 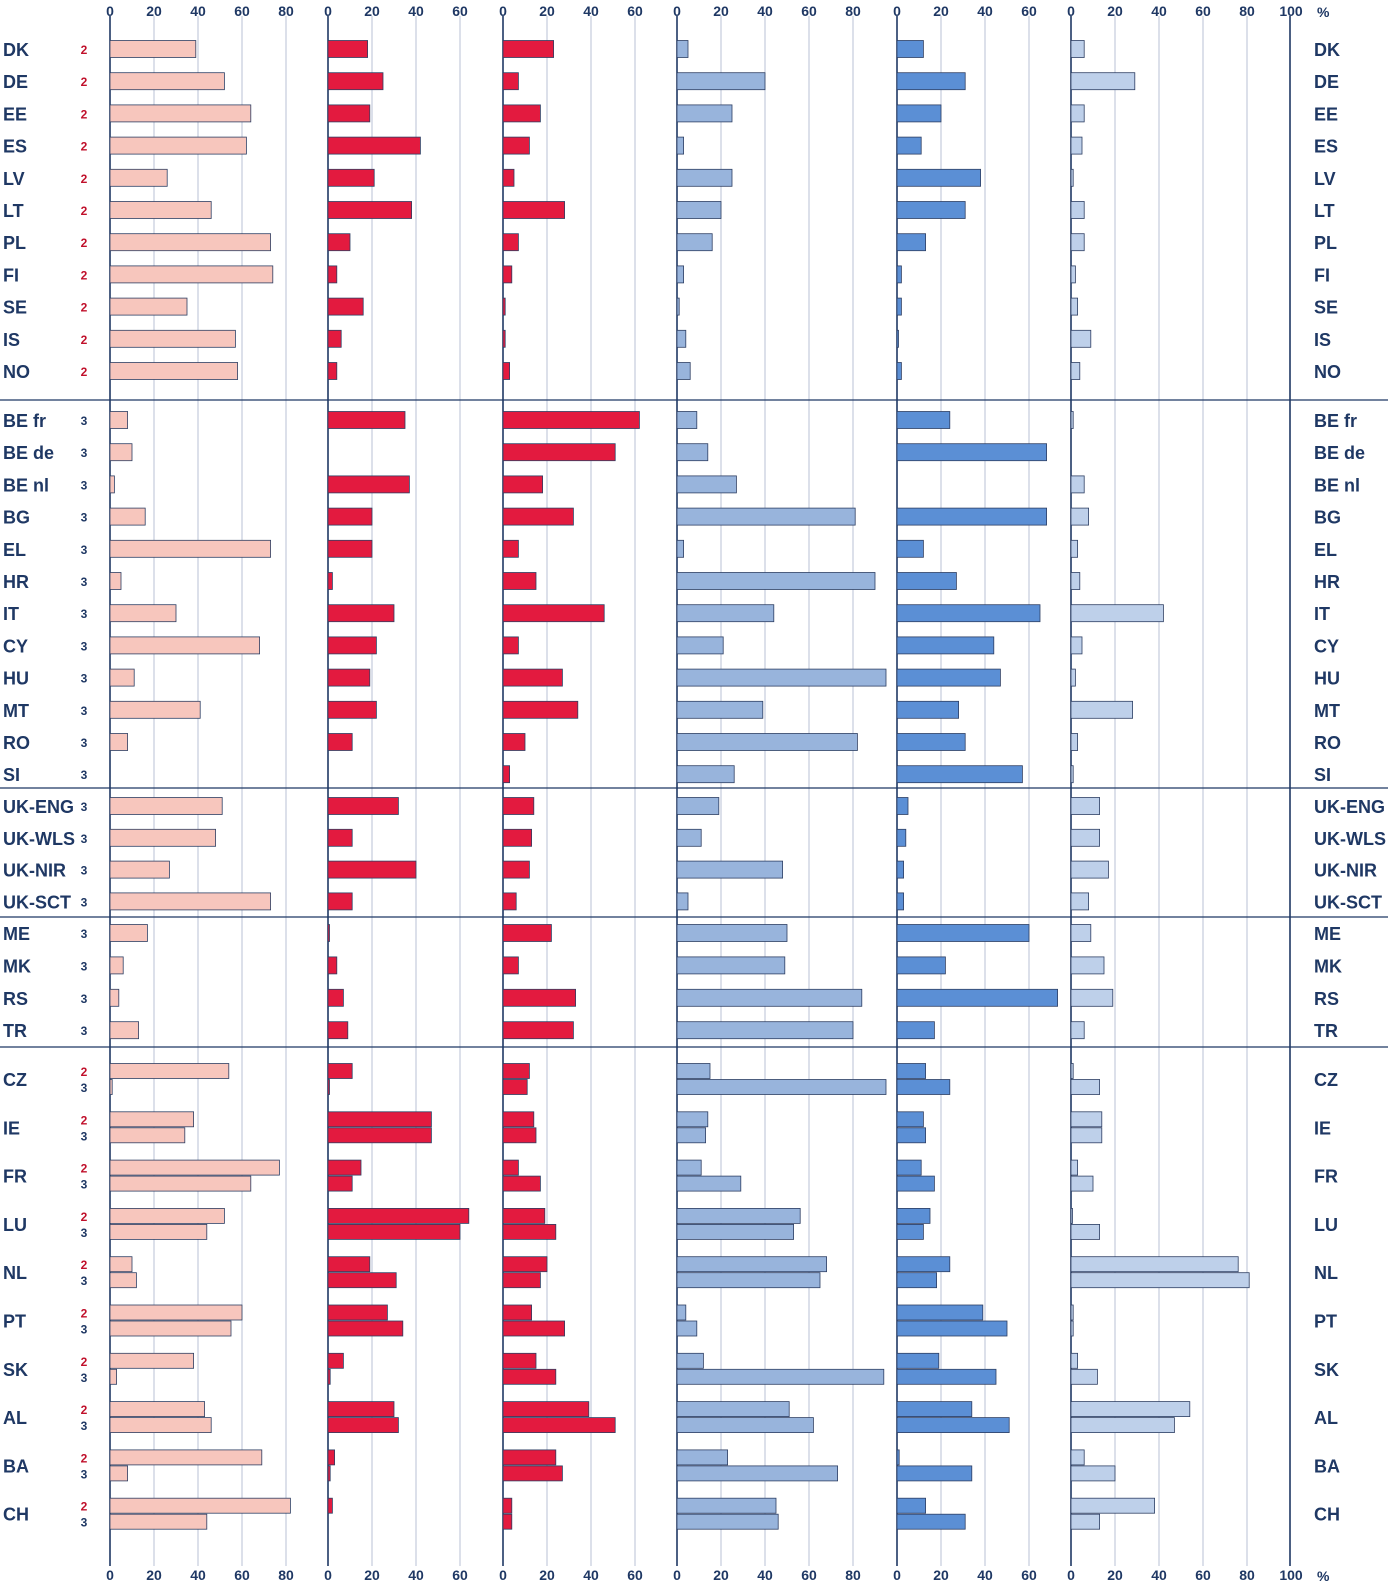 What do you see at coordinates (1345, 871) in the screenshot?
I see `country-label-right: UK-NIR` at bounding box center [1345, 871].